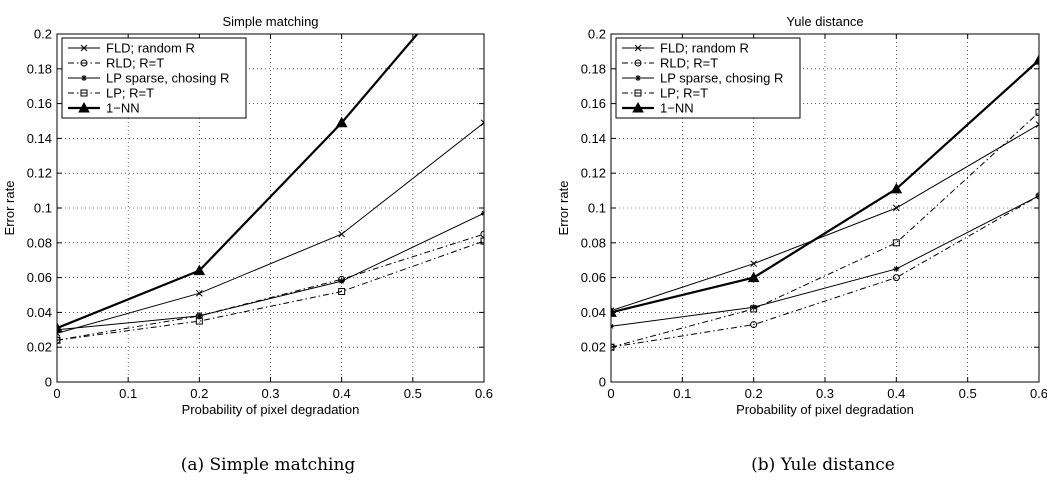 The image size is (1047, 485). I want to click on x-tick-label: 0.3, so click(270, 393).